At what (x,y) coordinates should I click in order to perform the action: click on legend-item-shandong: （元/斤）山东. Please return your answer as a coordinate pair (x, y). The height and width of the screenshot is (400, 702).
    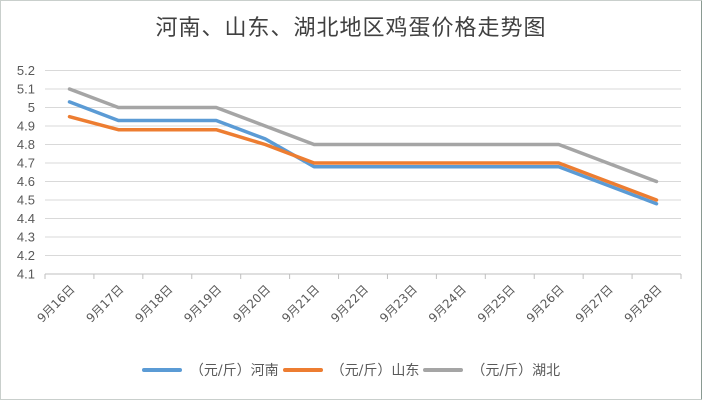
    Looking at the image, I should click on (351, 370).